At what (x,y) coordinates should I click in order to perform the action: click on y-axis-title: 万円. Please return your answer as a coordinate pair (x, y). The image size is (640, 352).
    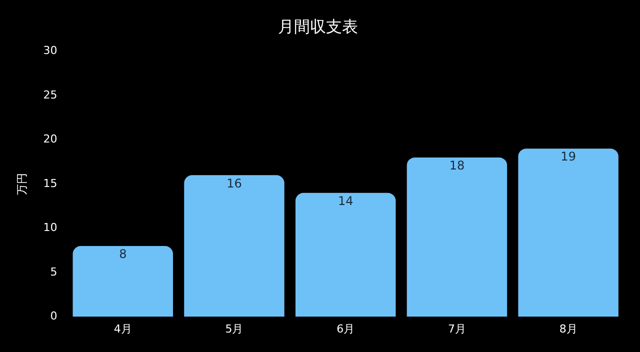
    Looking at the image, I should click on (21, 184).